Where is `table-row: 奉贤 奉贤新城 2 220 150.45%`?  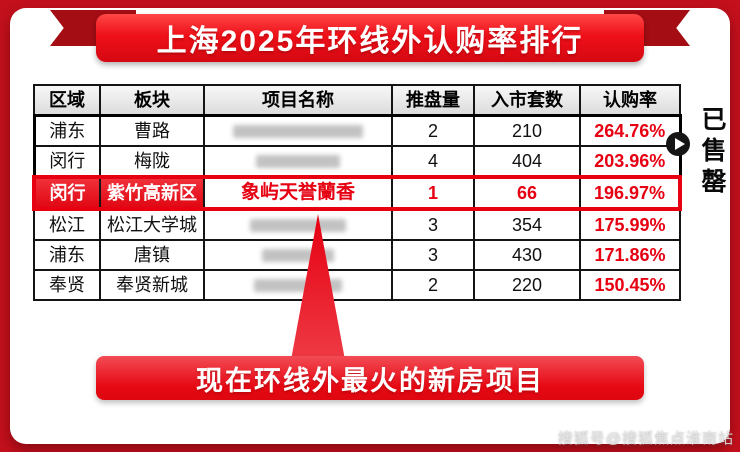 table-row: 奉贤 奉贤新城 2 220 150.45% is located at coordinates (357, 285).